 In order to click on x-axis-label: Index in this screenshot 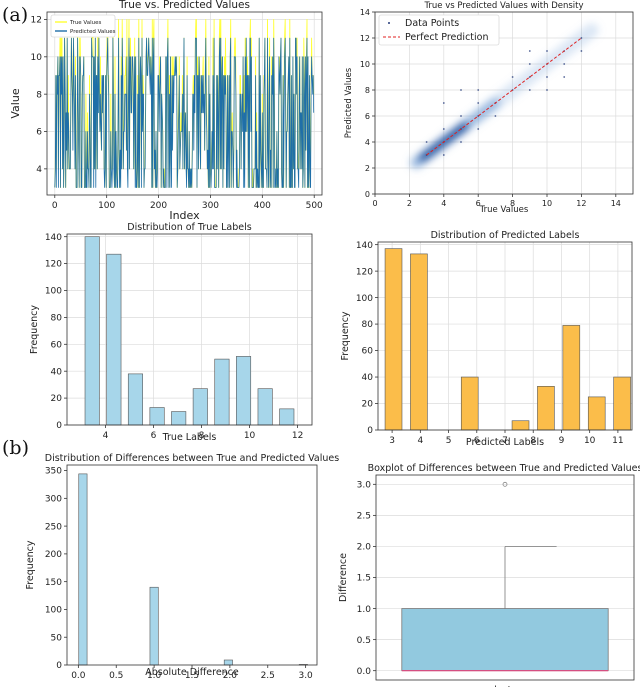, I will do `click(184, 215)`.